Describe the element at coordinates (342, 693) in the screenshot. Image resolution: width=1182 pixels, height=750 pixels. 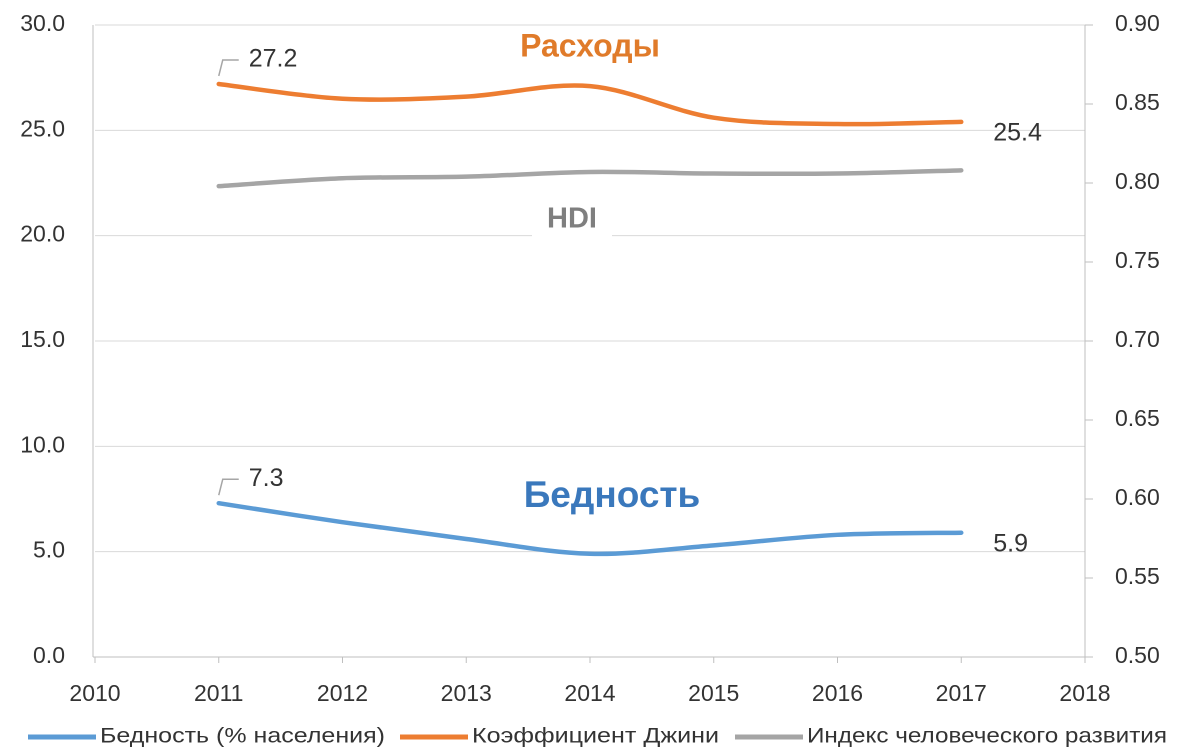
I see `x-tick-label: 2012` at that location.